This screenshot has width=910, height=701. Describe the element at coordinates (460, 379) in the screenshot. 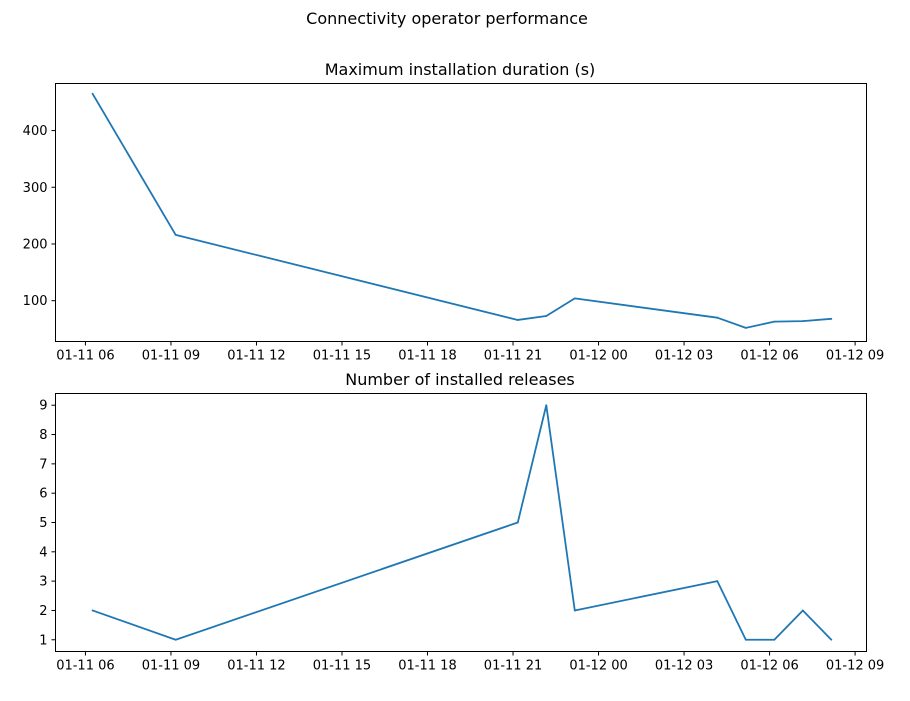

I see `releases-chart-title: Number of installed releases` at that location.